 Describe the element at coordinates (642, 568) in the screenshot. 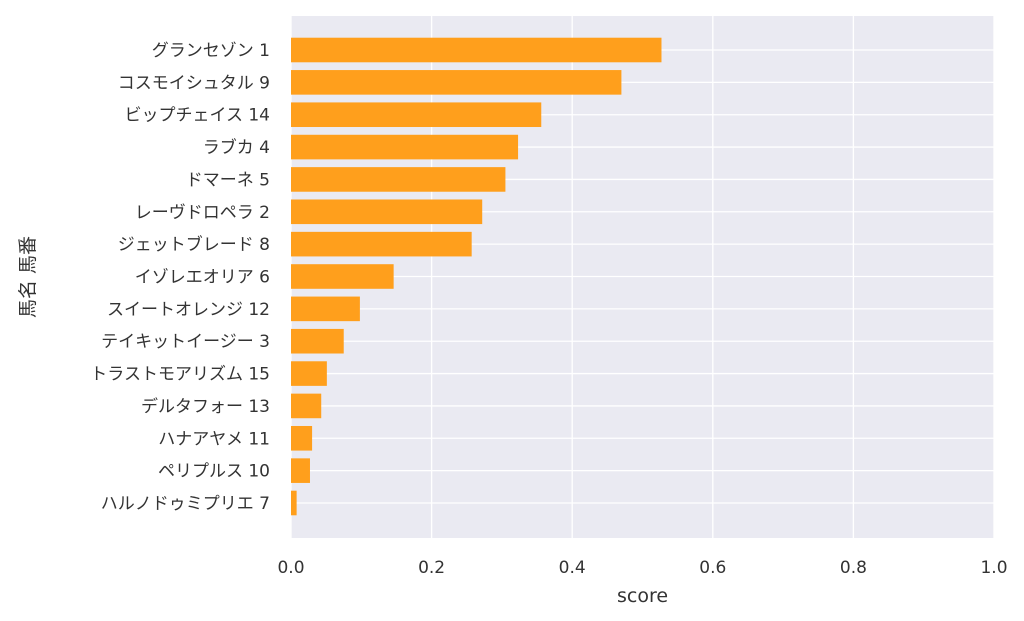

I see `x-tick-labels: 0.0 0.2 0.4 0.6 0.8 1.0` at that location.